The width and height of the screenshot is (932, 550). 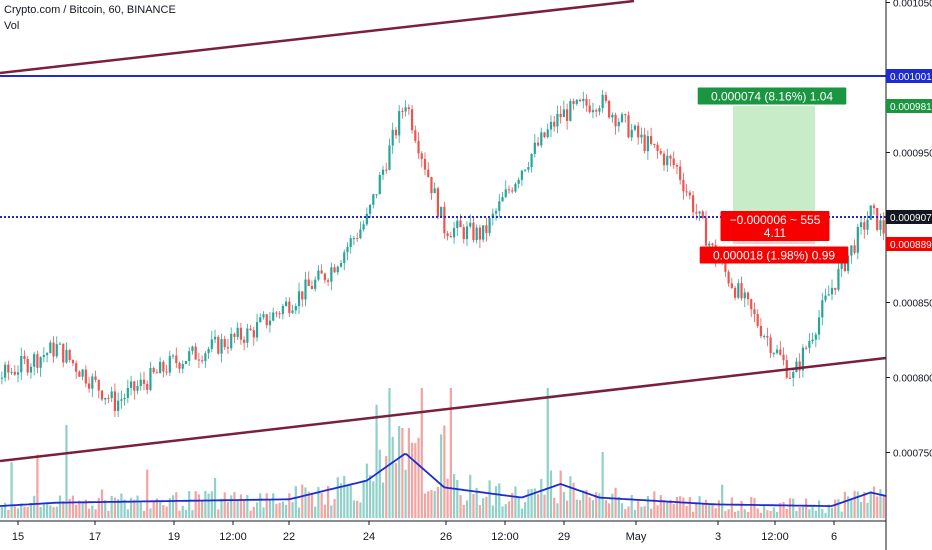 What do you see at coordinates (564, 537) in the screenshot?
I see `x-tick-label: 29` at bounding box center [564, 537].